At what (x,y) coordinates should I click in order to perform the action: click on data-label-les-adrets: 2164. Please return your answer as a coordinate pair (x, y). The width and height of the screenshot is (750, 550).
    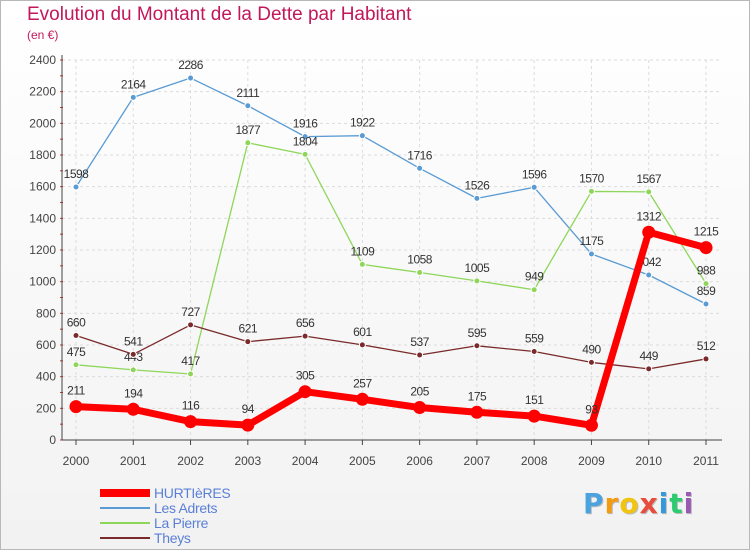
    Looking at the image, I should click on (134, 84).